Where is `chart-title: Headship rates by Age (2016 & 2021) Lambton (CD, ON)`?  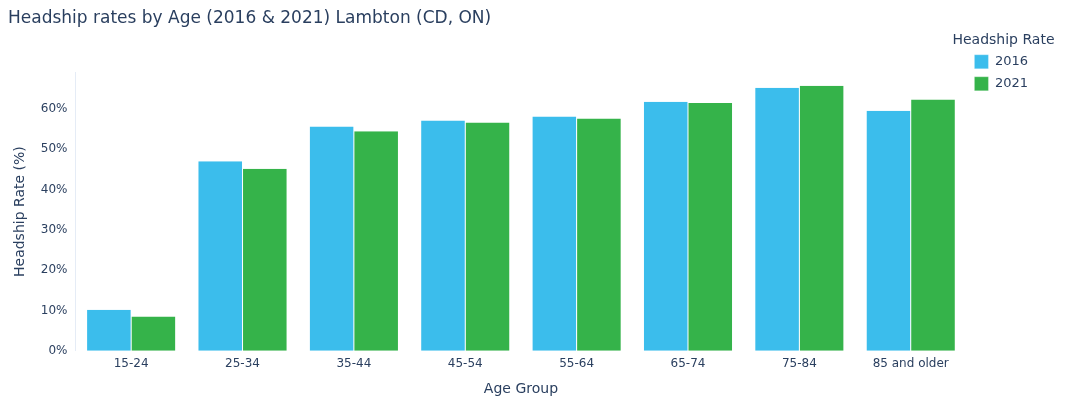 chart-title: Headship rates by Age (2016 & 2021) Lambton (CD, ON) is located at coordinates (250, 16).